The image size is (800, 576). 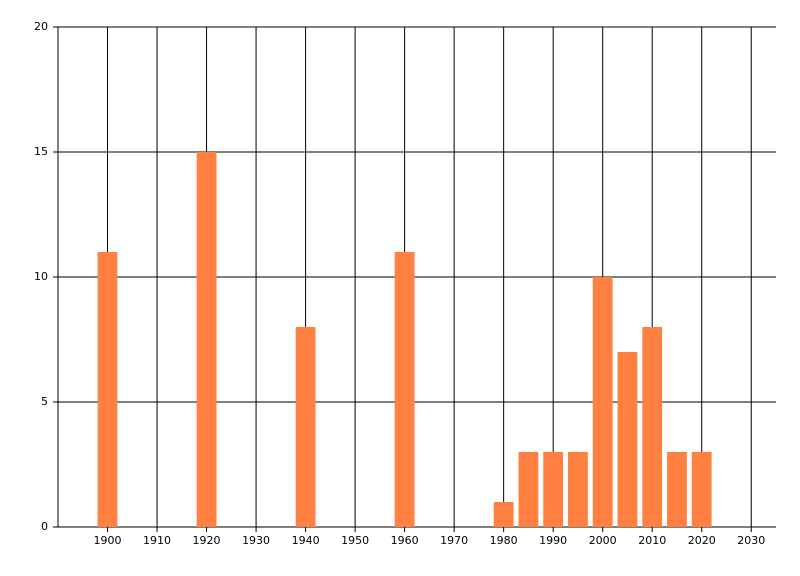 What do you see at coordinates (207, 540) in the screenshot?
I see `x-tick-label: 1920` at bounding box center [207, 540].